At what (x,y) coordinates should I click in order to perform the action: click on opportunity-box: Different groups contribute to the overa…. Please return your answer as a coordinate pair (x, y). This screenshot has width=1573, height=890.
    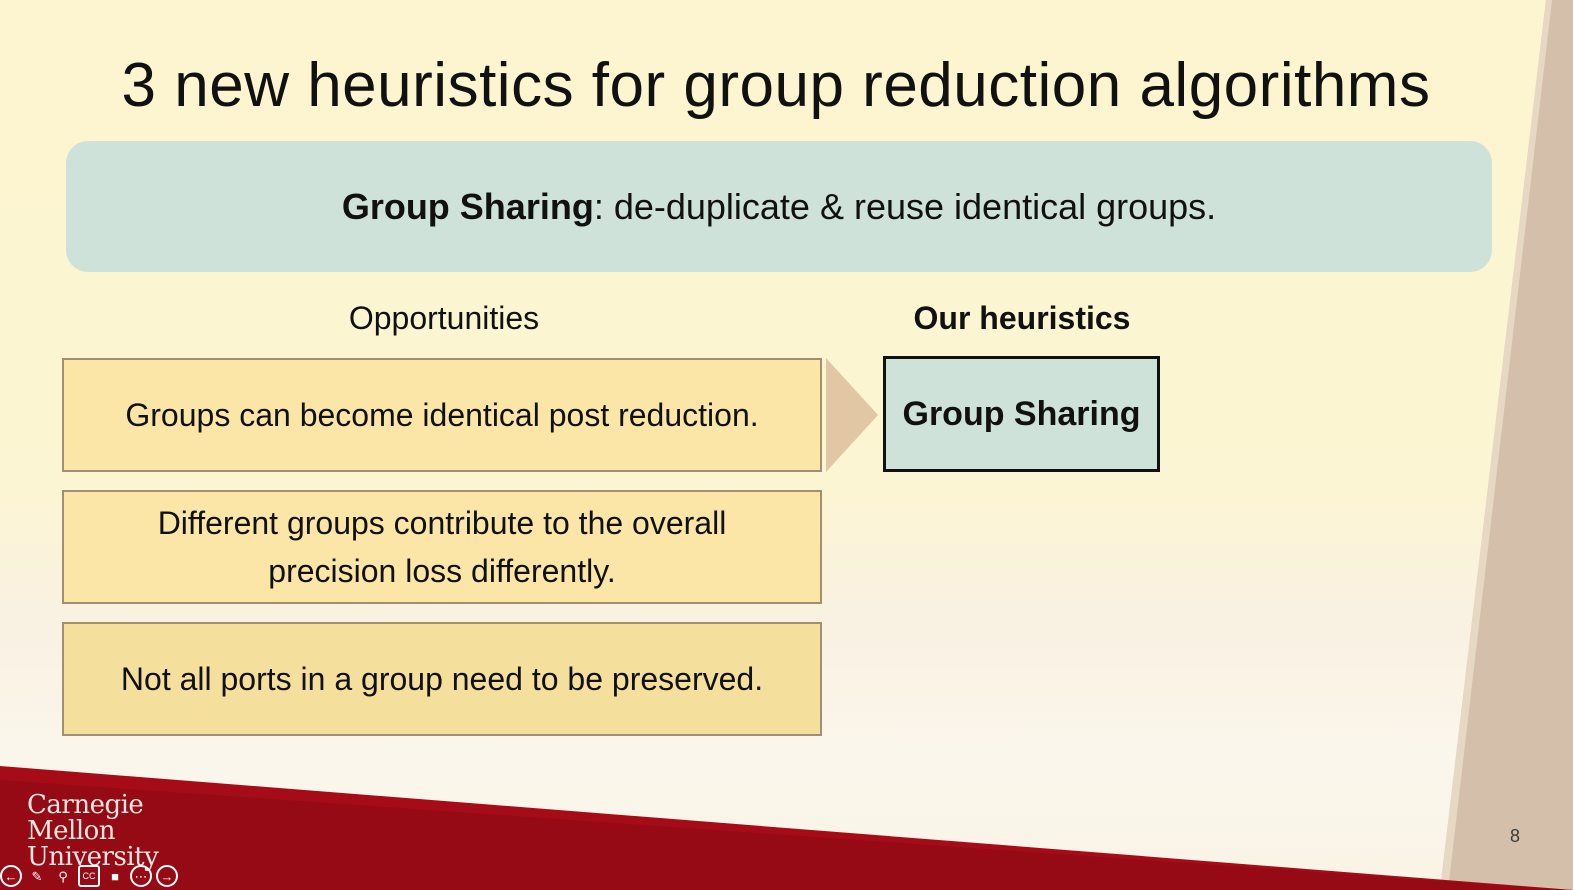
    Looking at the image, I should click on (442, 547).